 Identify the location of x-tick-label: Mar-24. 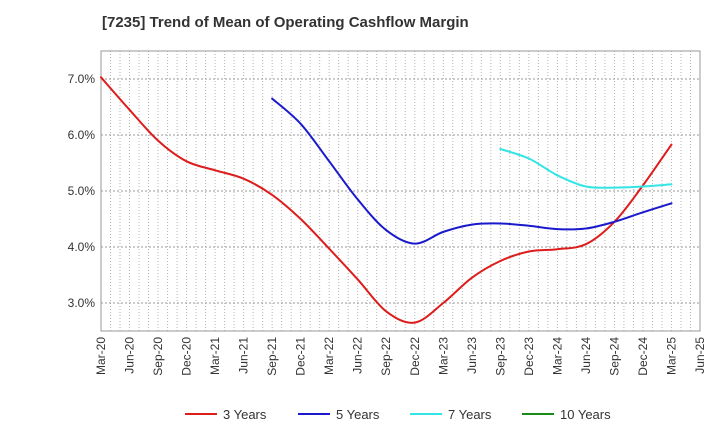
(557, 356).